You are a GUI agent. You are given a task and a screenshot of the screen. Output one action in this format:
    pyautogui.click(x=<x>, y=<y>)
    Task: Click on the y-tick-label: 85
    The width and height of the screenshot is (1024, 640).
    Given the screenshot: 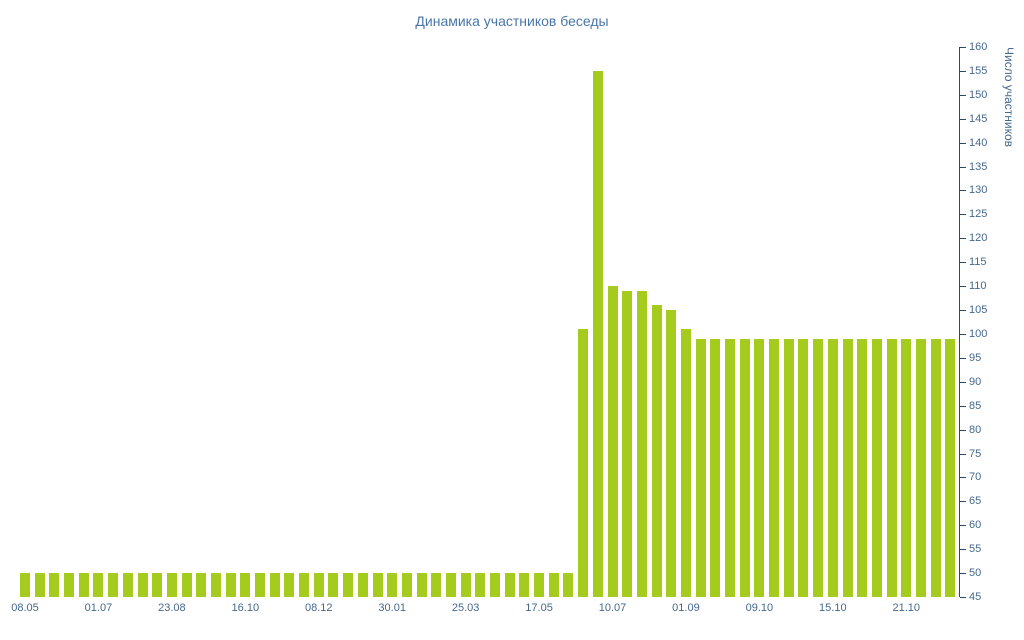 What is the action you would take?
    pyautogui.click(x=975, y=405)
    